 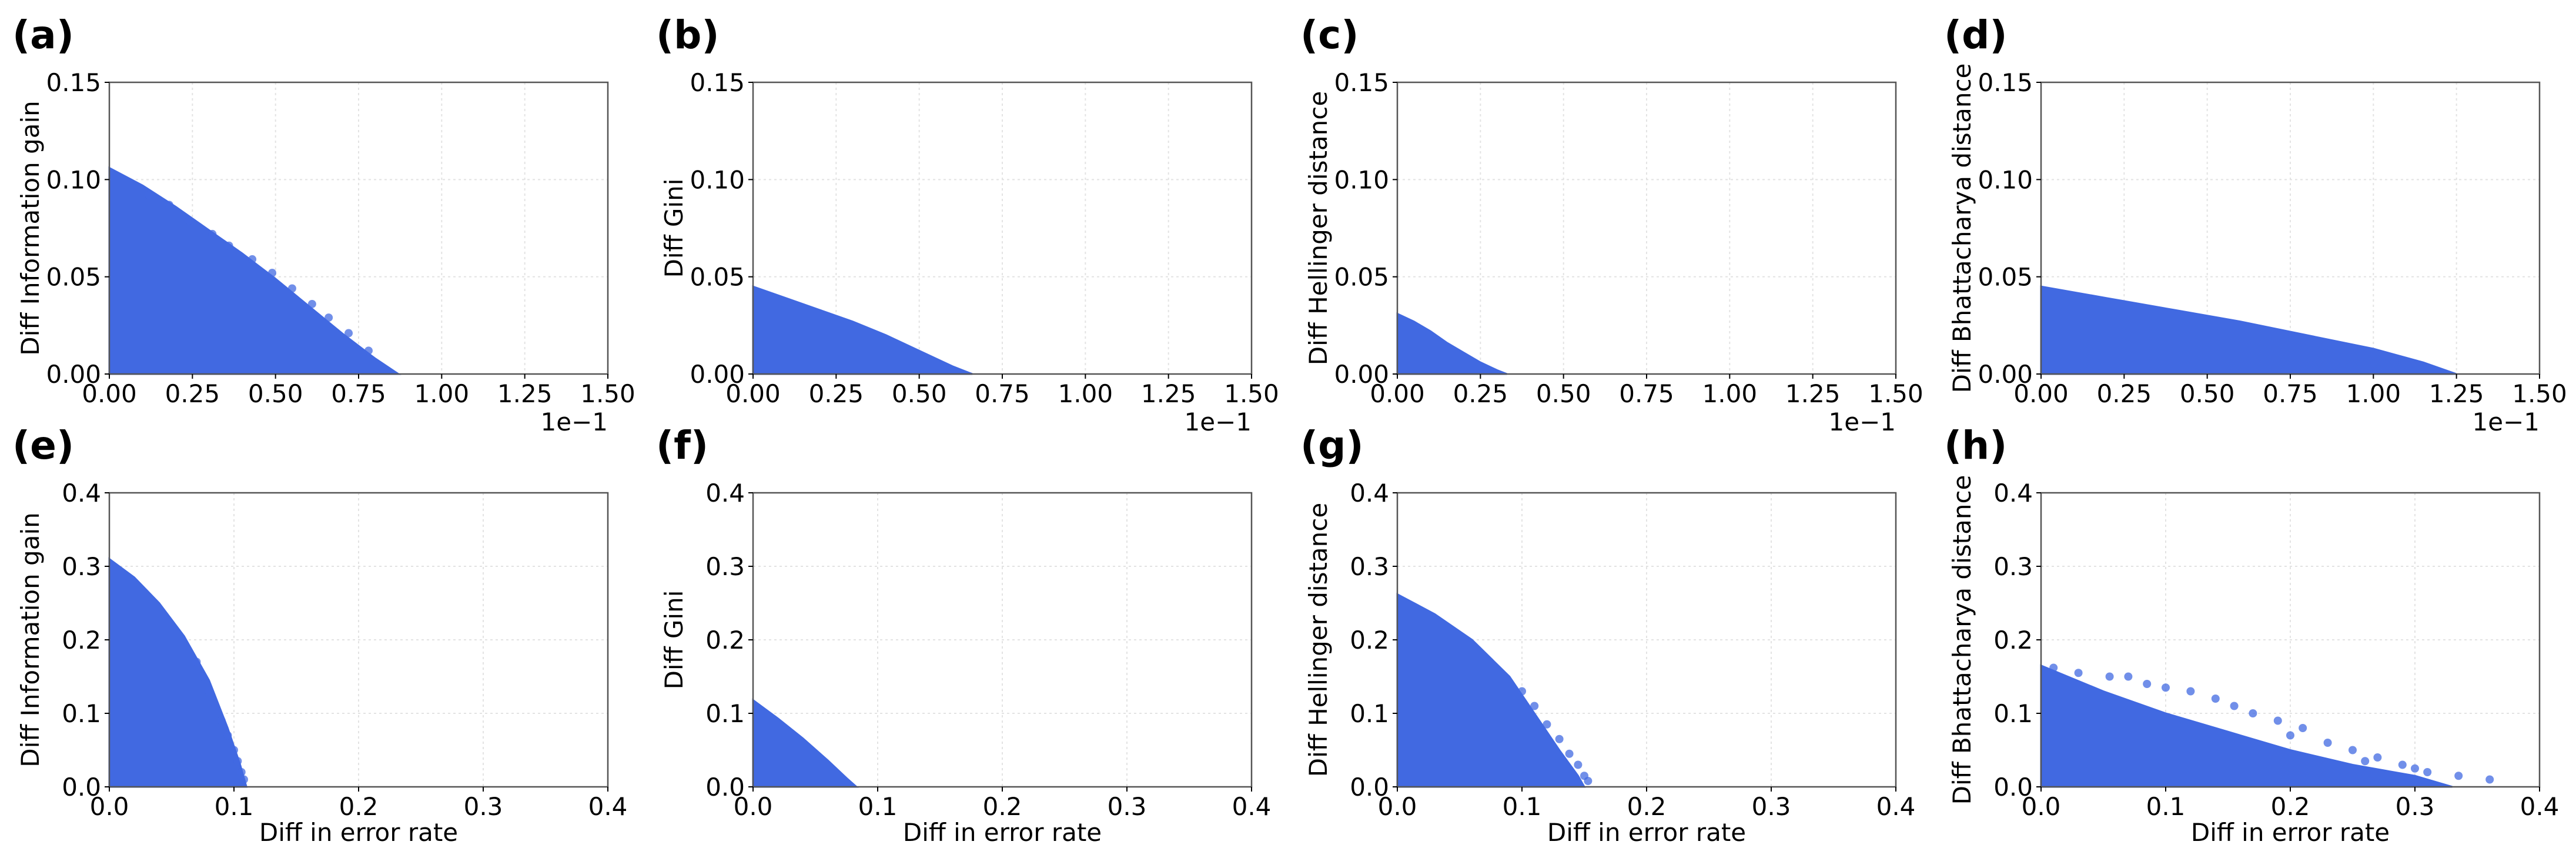 What do you see at coordinates (1318, 640) in the screenshot?
I see `y-axis-label: Diff Hellinger distance` at bounding box center [1318, 640].